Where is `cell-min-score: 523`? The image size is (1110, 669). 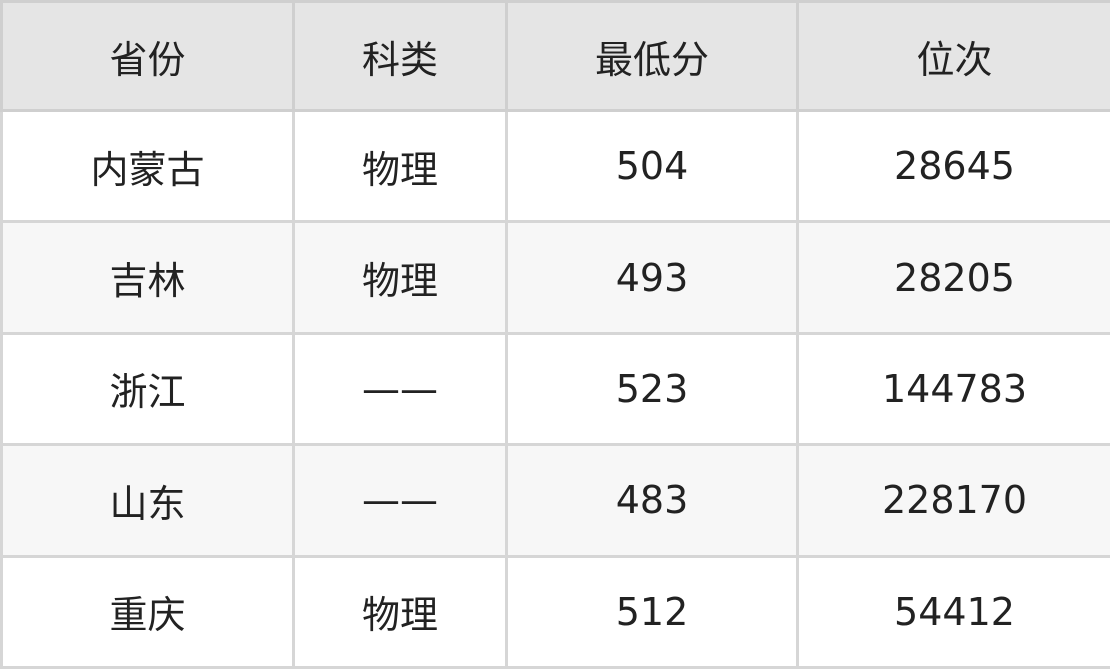 cell-min-score: 523 is located at coordinates (652, 389).